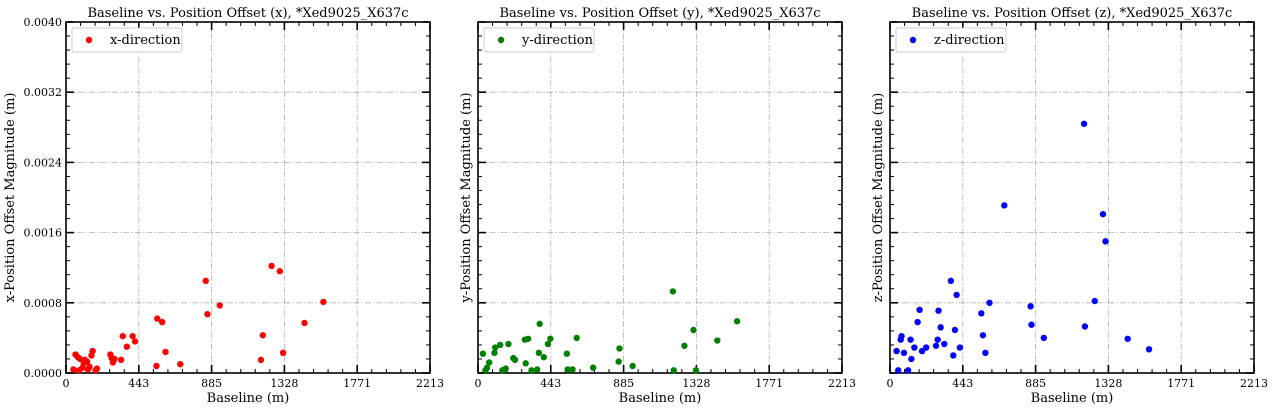 The width and height of the screenshot is (1275, 411). Describe the element at coordinates (878, 198) in the screenshot. I see `y-axis-label: z-Position Offset Magnitude (m)` at that location.